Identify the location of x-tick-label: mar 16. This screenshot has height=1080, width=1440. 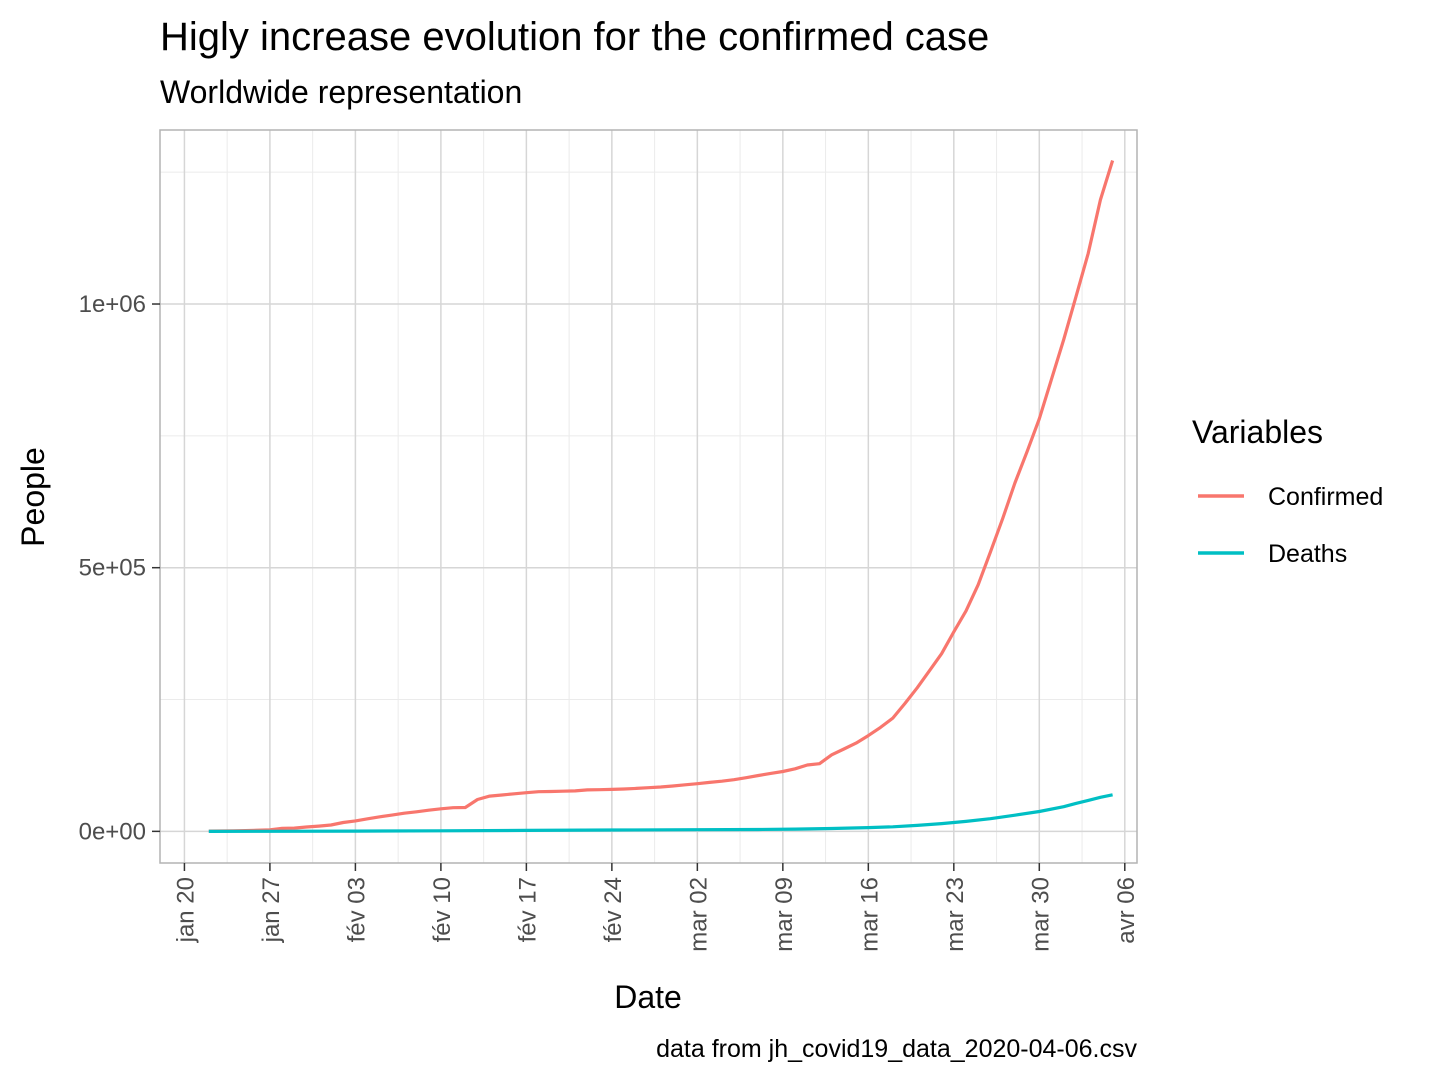
(869, 914).